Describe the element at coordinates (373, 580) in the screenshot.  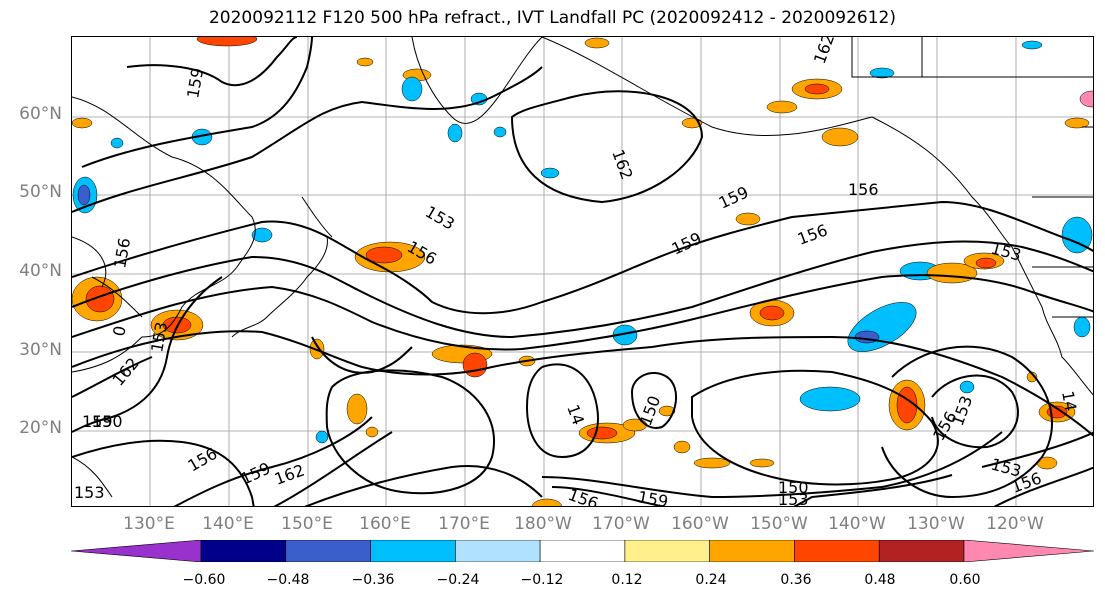
I see `colorbar-tick: −0.36` at that location.